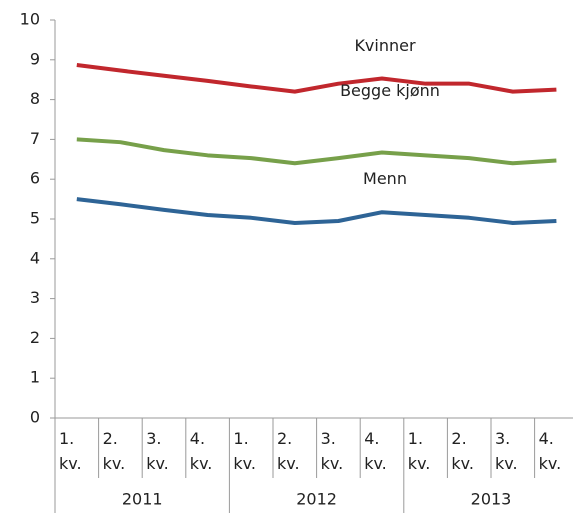  What do you see at coordinates (35, 417) in the screenshot?
I see `y-tick-label: 0` at bounding box center [35, 417].